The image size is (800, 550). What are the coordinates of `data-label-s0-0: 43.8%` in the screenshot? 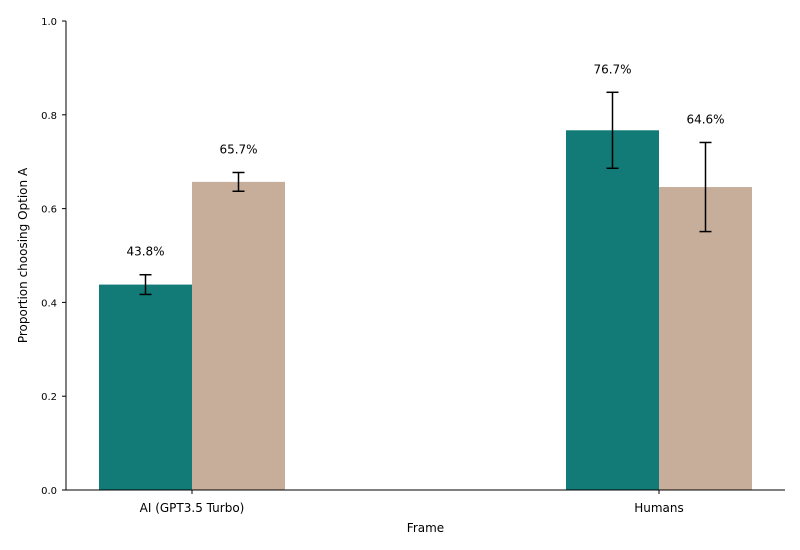 It's located at (145, 252).